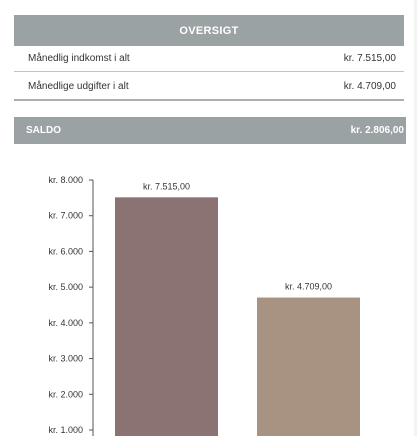 The height and width of the screenshot is (436, 417). I want to click on overview-row-income: Månedlig indkomst i alt kr. 7.515,00, so click(209, 59).